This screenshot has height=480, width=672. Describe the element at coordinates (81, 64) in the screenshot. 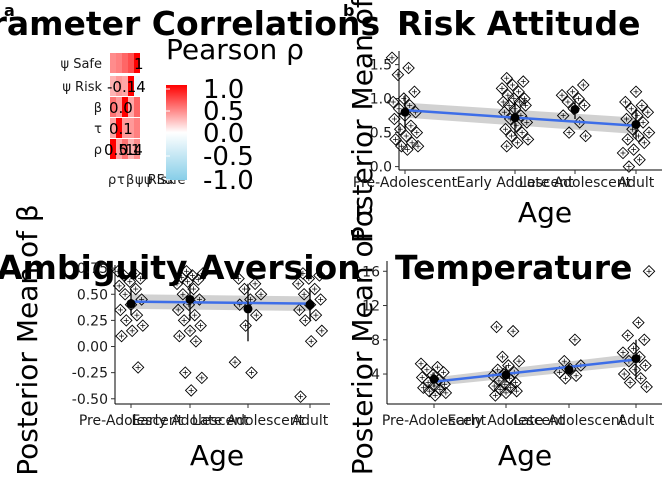

I see `heatmap-row-label: ψ Safe` at that location.